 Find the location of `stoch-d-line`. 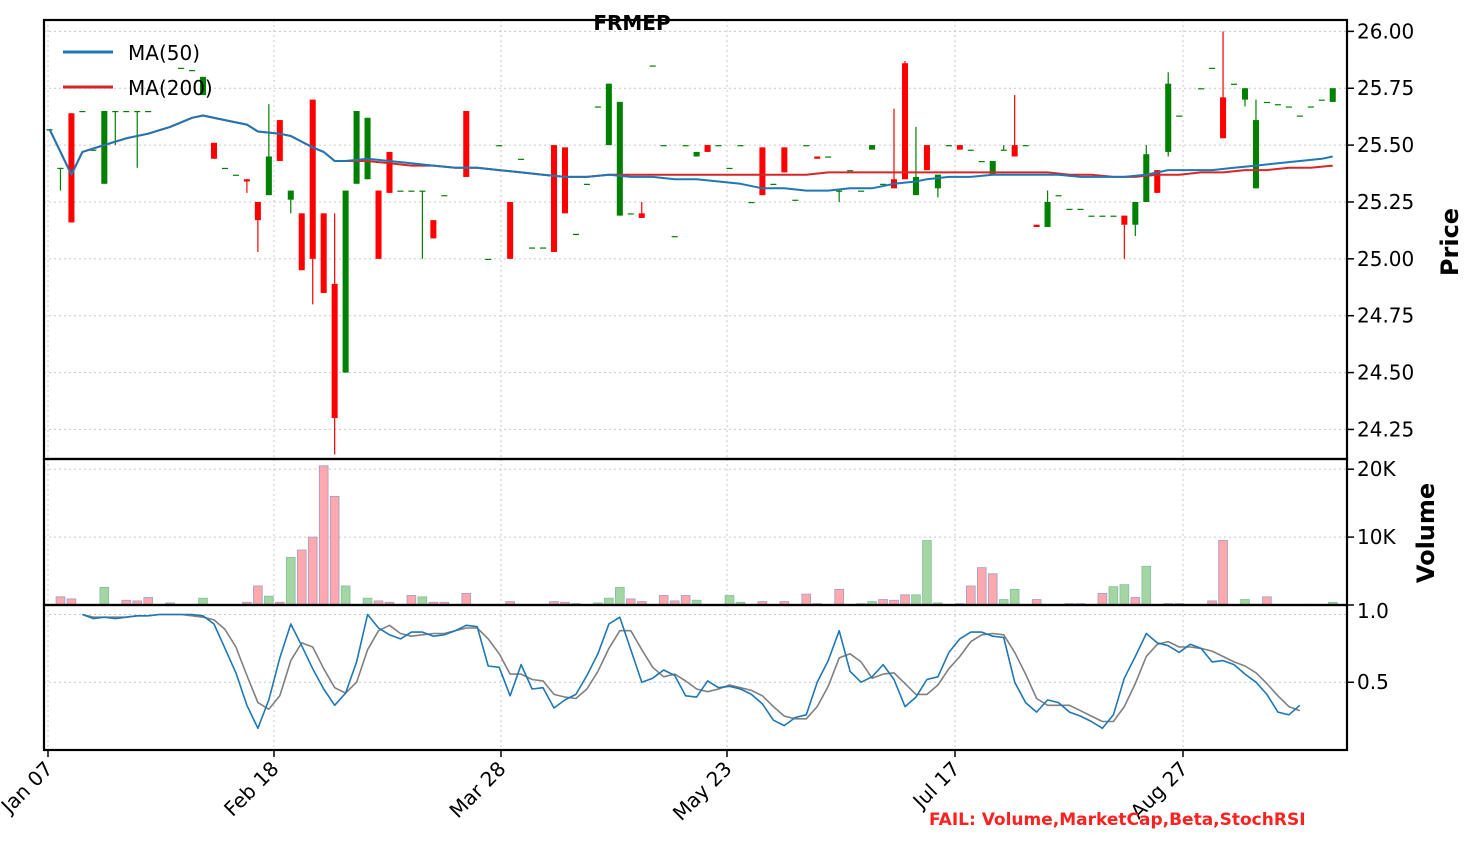

stoch-d-line is located at coordinates (691, 668).